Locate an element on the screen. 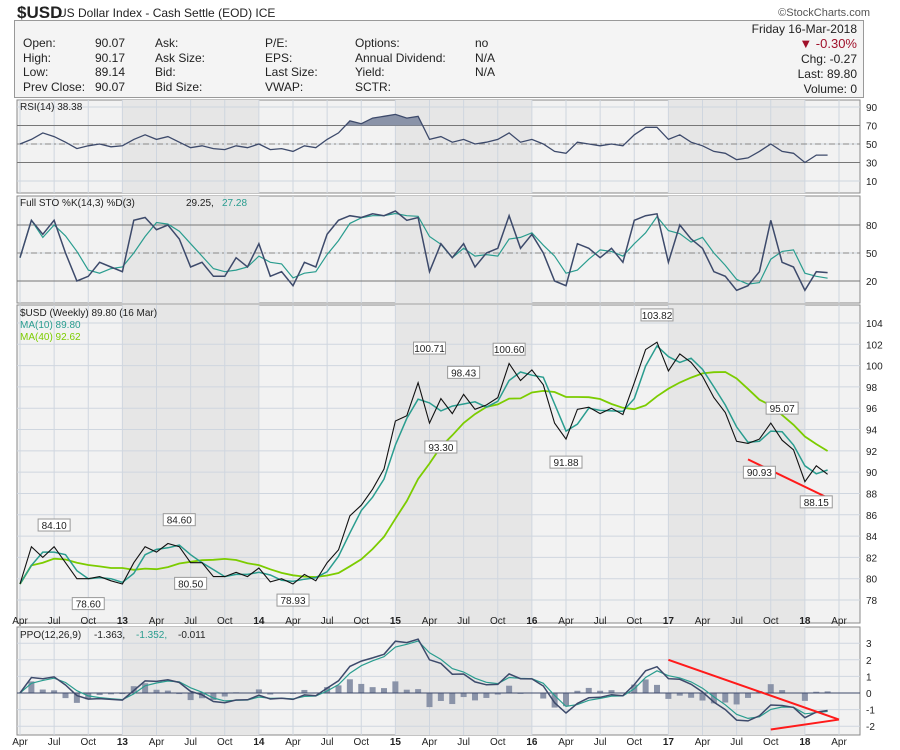  price-tick: 92 is located at coordinates (872, 452).